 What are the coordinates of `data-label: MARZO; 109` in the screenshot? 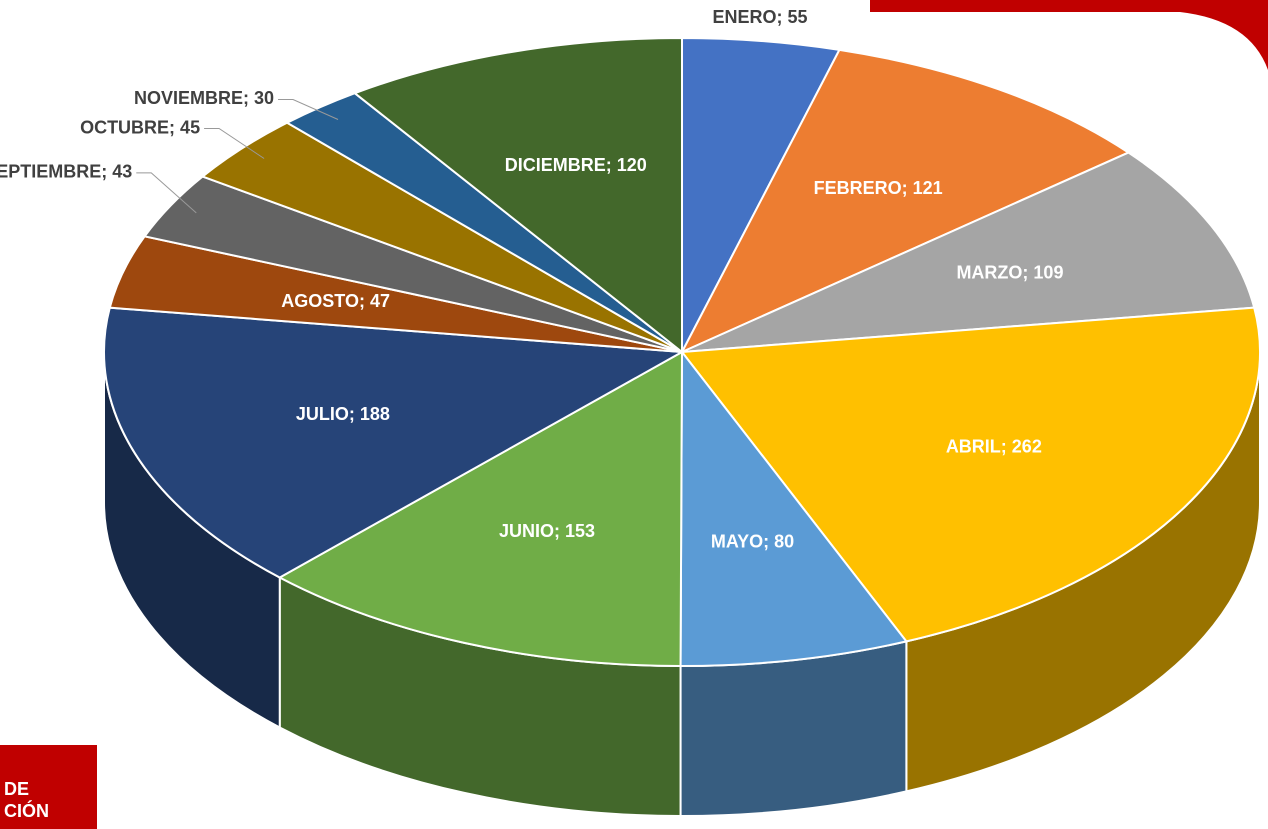 It's located at (1009, 272).